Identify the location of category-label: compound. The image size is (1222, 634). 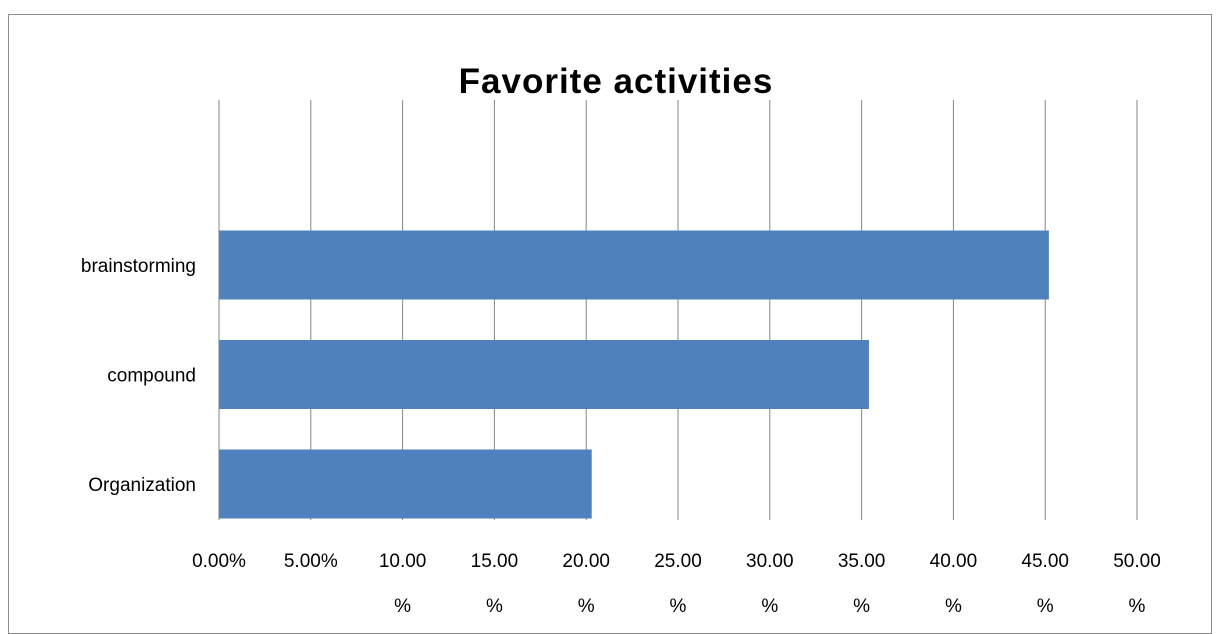
(151, 376).